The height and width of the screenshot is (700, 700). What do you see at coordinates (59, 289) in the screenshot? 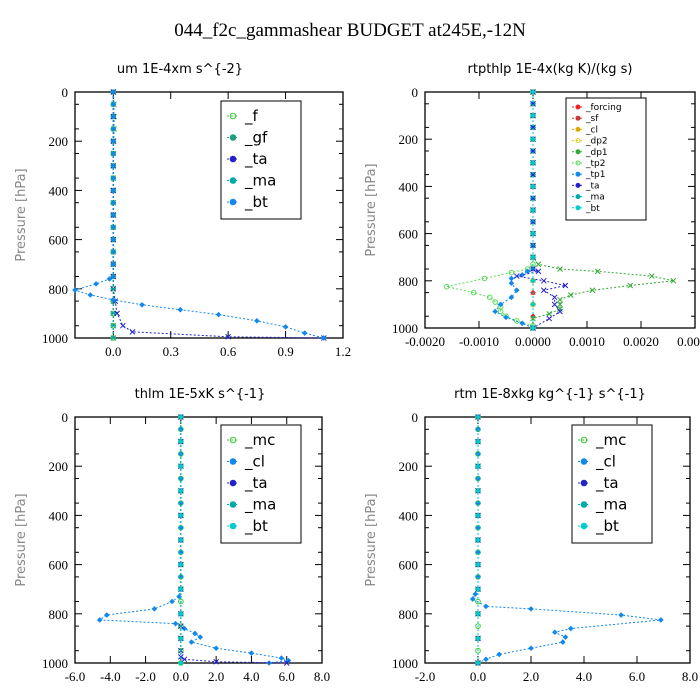
I see `y-tick-label: 800` at bounding box center [59, 289].